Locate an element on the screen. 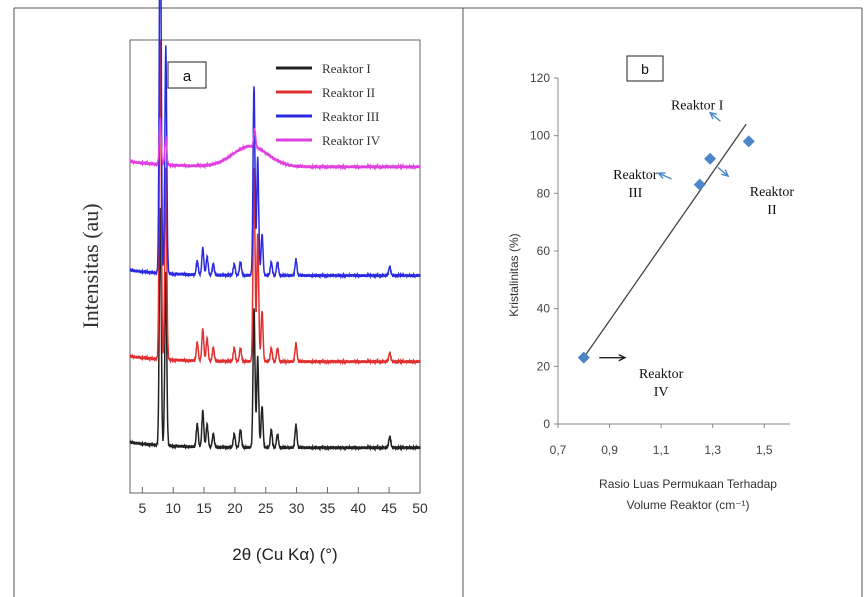 This screenshot has height=597, width=864. y-tick-label-b-6: 100 is located at coordinates (540, 136).